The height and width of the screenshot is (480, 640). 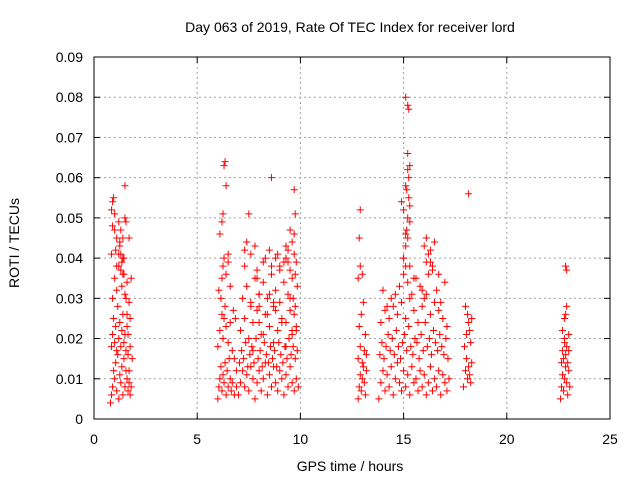 What do you see at coordinates (69, 298) in the screenshot?
I see `y-tick-label: 0.03` at bounding box center [69, 298].